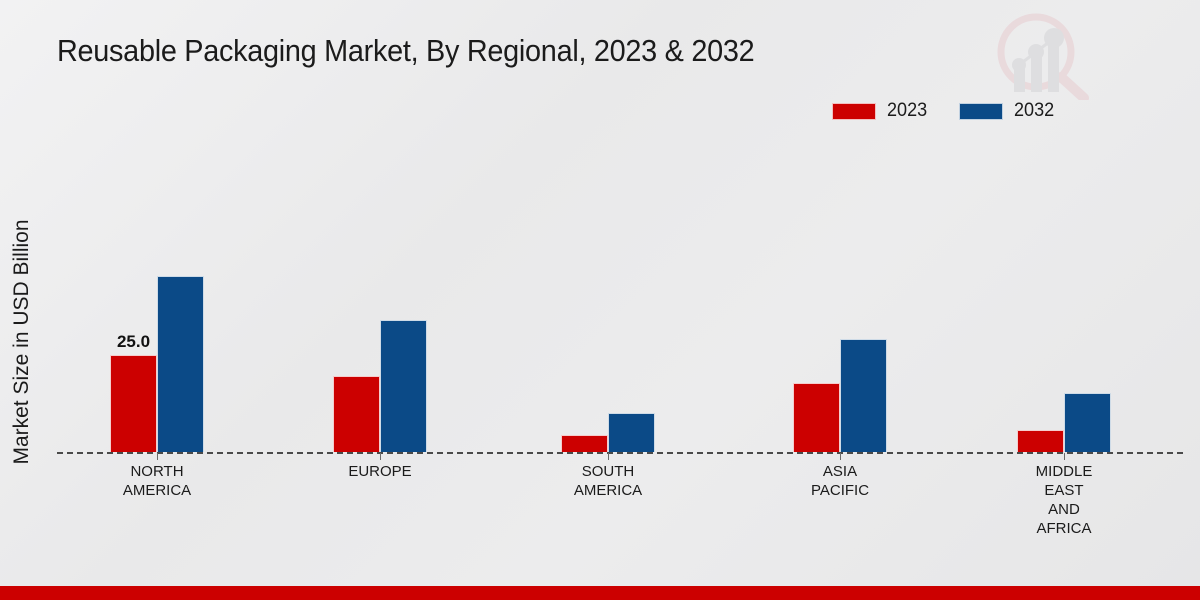 The image size is (1200, 600). Describe the element at coordinates (981, 111) in the screenshot. I see `legend-swatch-2032` at that location.